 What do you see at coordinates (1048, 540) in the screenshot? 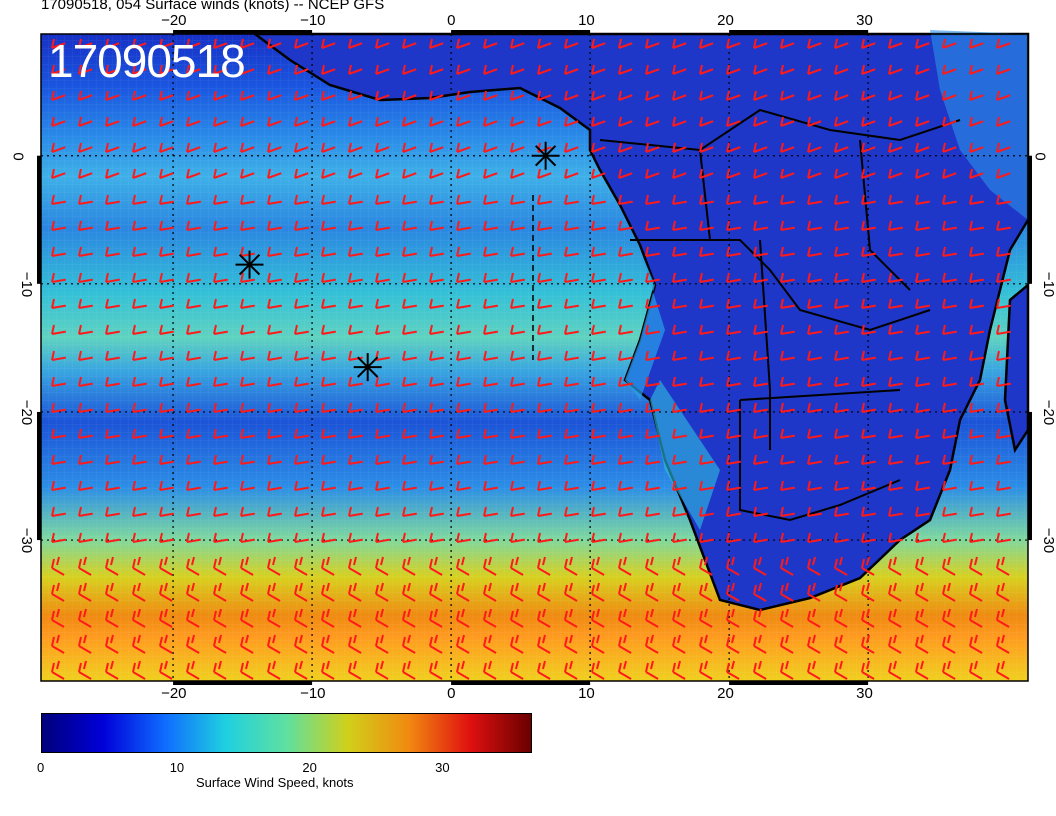
I see `lat-tick-label: −30` at bounding box center [1048, 540].